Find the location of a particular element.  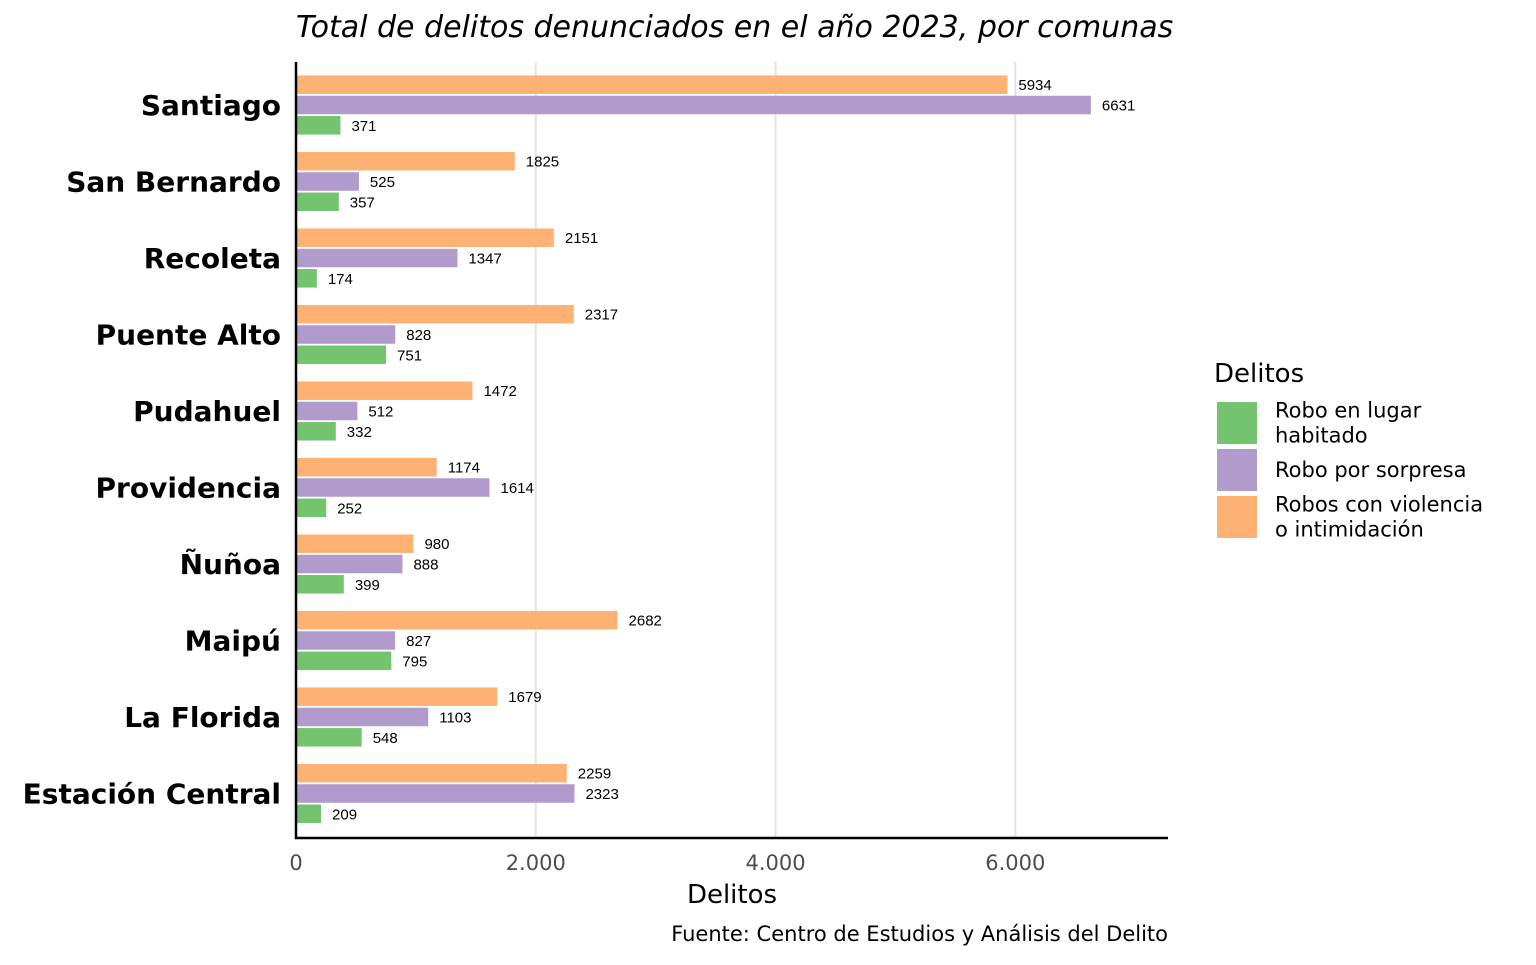

data-label: 209 is located at coordinates (344, 814).